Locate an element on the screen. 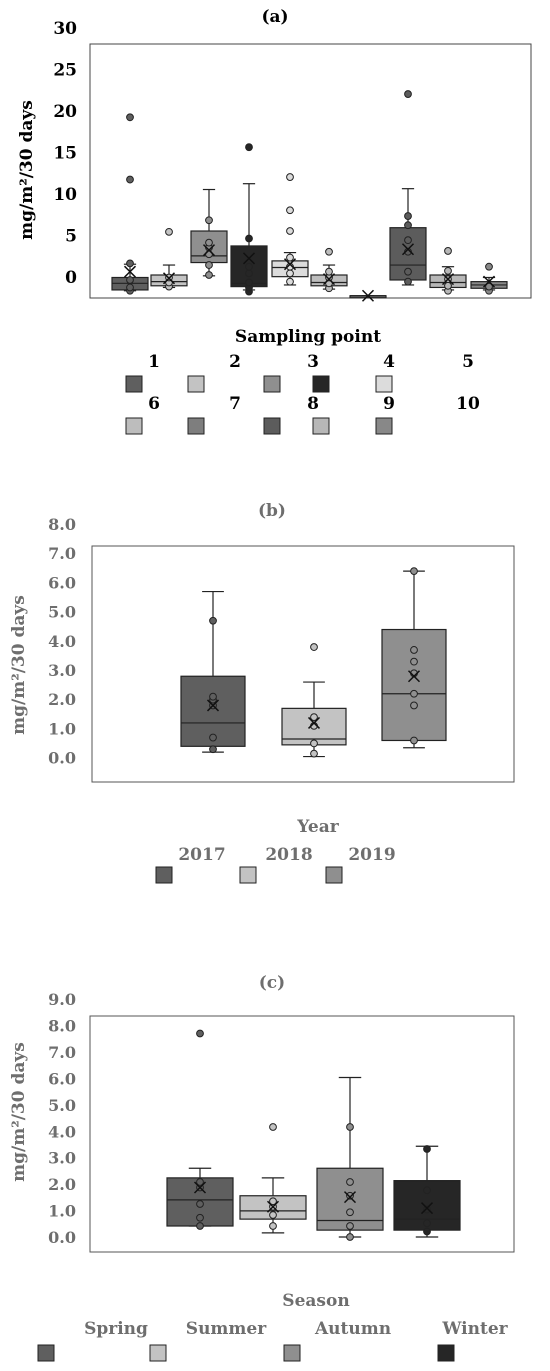 The width and height of the screenshot is (550, 1371). y-tick-label: 7.0 is located at coordinates (62, 1052).